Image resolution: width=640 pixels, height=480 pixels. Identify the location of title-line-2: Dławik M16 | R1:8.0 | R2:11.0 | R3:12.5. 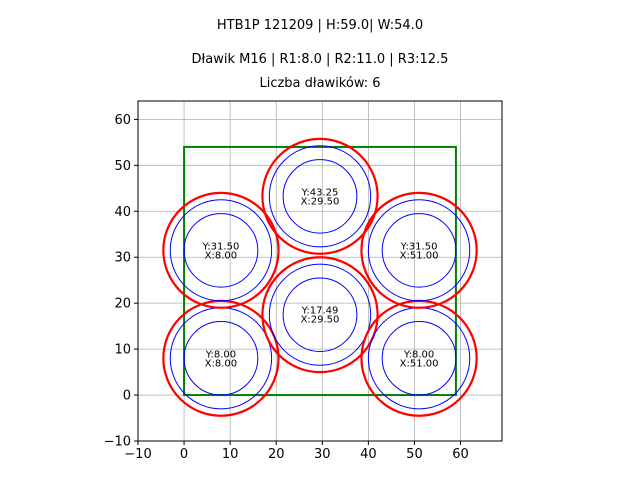
(320, 59).